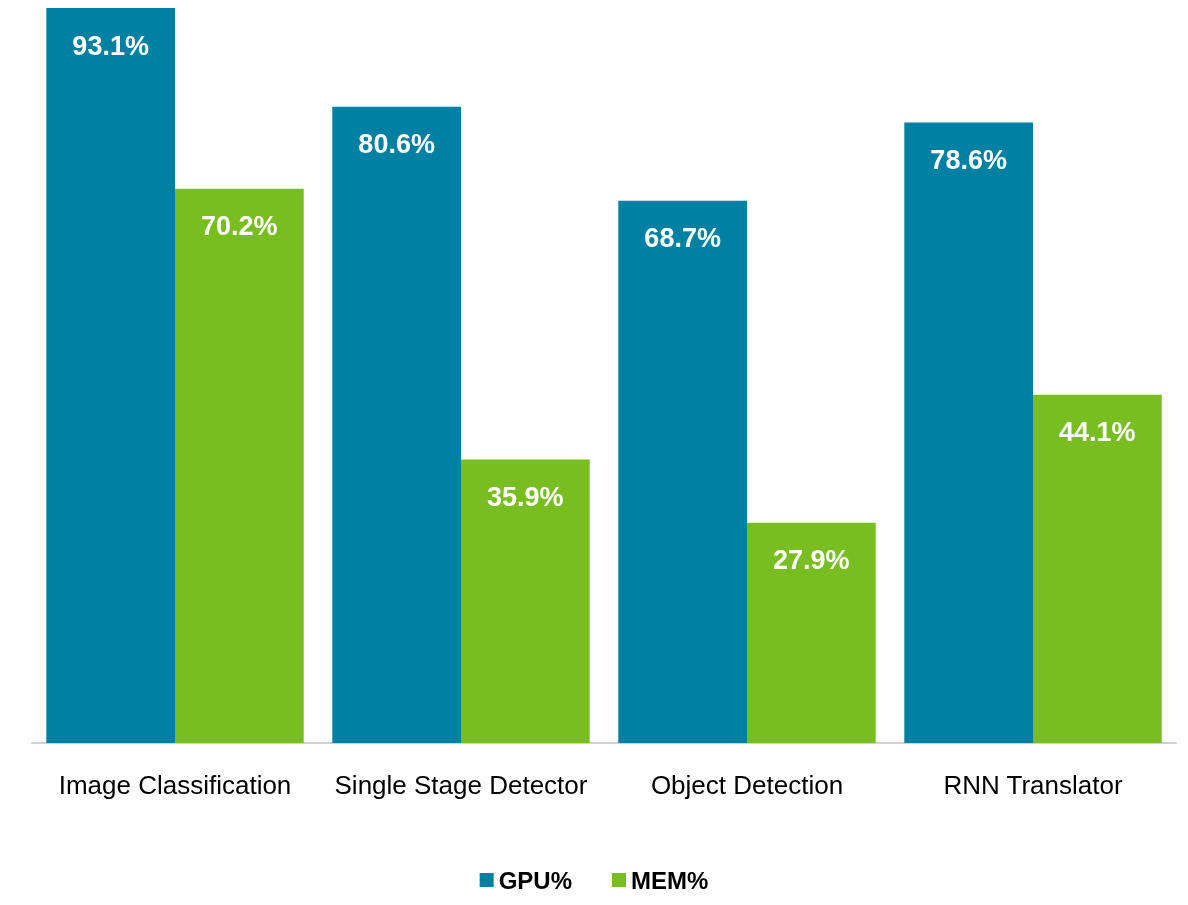 The image size is (1188, 905). Describe the element at coordinates (461, 785) in the screenshot. I see `x-tick-label: Single Stage Detector` at that location.